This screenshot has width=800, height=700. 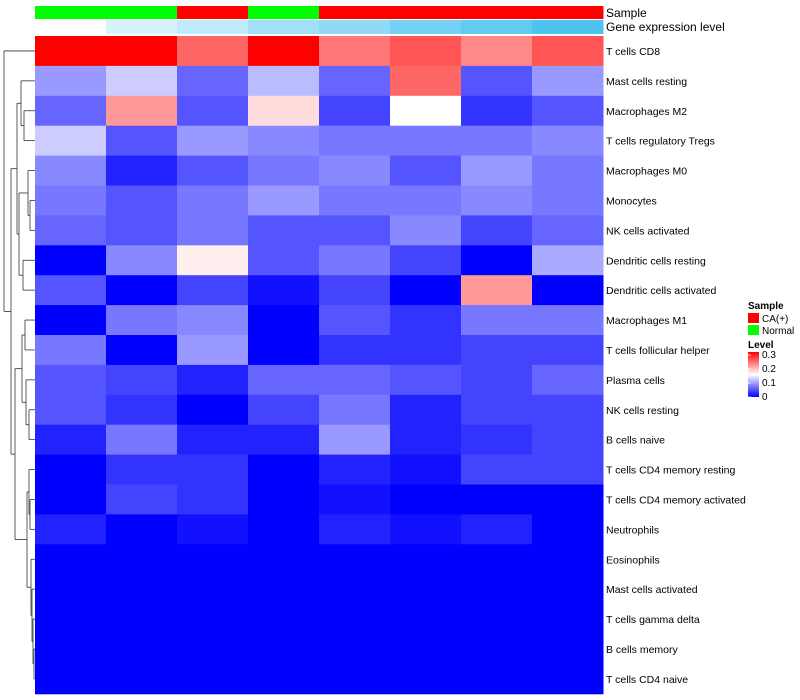 I want to click on row-label: Dendritic cells resting, so click(x=656, y=261).